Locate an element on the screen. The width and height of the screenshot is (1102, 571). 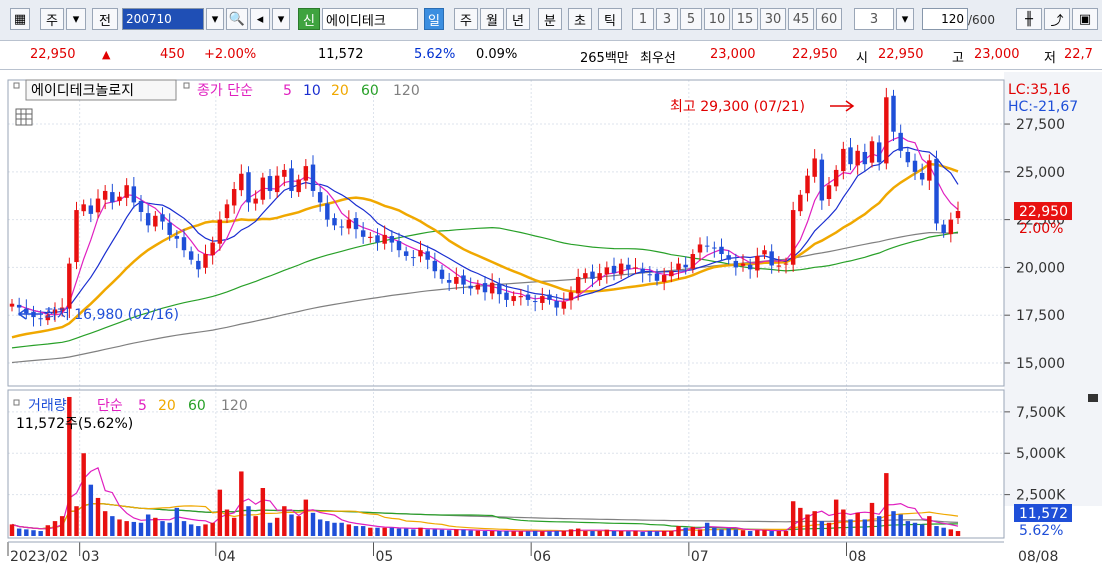
code-dropdown-icon: ▾ is located at coordinates (215, 19).